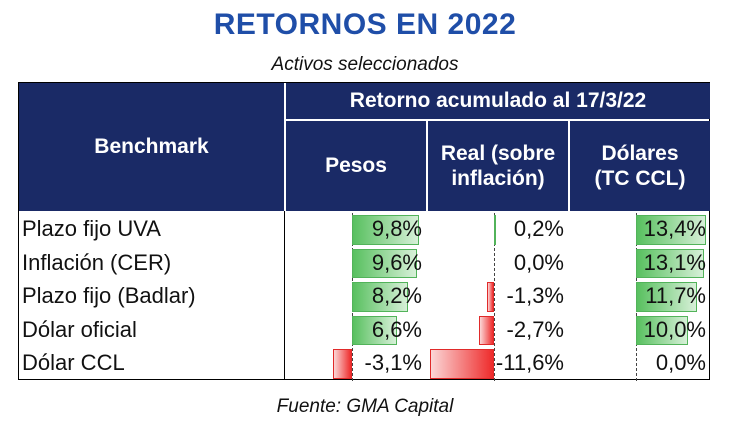 The image size is (730, 429). Describe the element at coordinates (674, 228) in the screenshot. I see `cell-value: 13,4%` at that location.